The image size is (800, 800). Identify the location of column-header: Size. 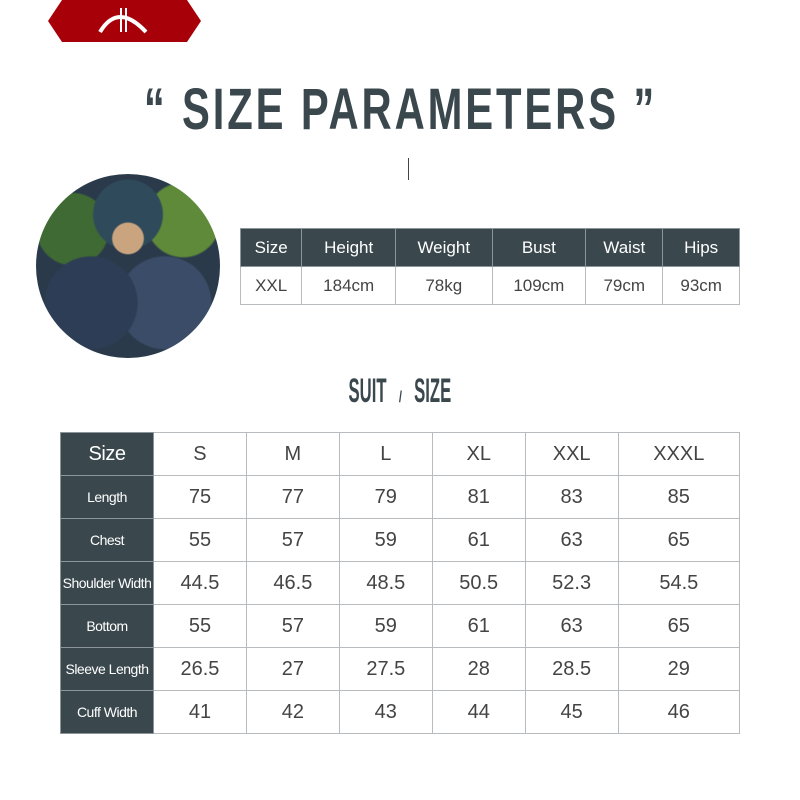
(271, 247).